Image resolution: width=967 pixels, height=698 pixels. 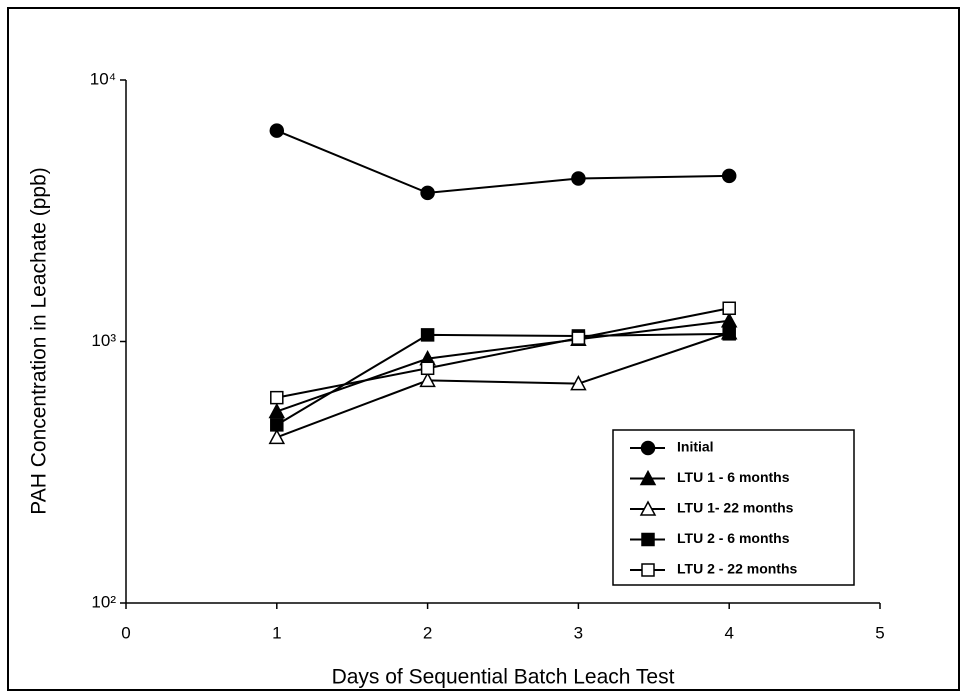 What do you see at coordinates (503, 677) in the screenshot?
I see `x-axis-title: Days of Sequential Batch Leach Test` at bounding box center [503, 677].